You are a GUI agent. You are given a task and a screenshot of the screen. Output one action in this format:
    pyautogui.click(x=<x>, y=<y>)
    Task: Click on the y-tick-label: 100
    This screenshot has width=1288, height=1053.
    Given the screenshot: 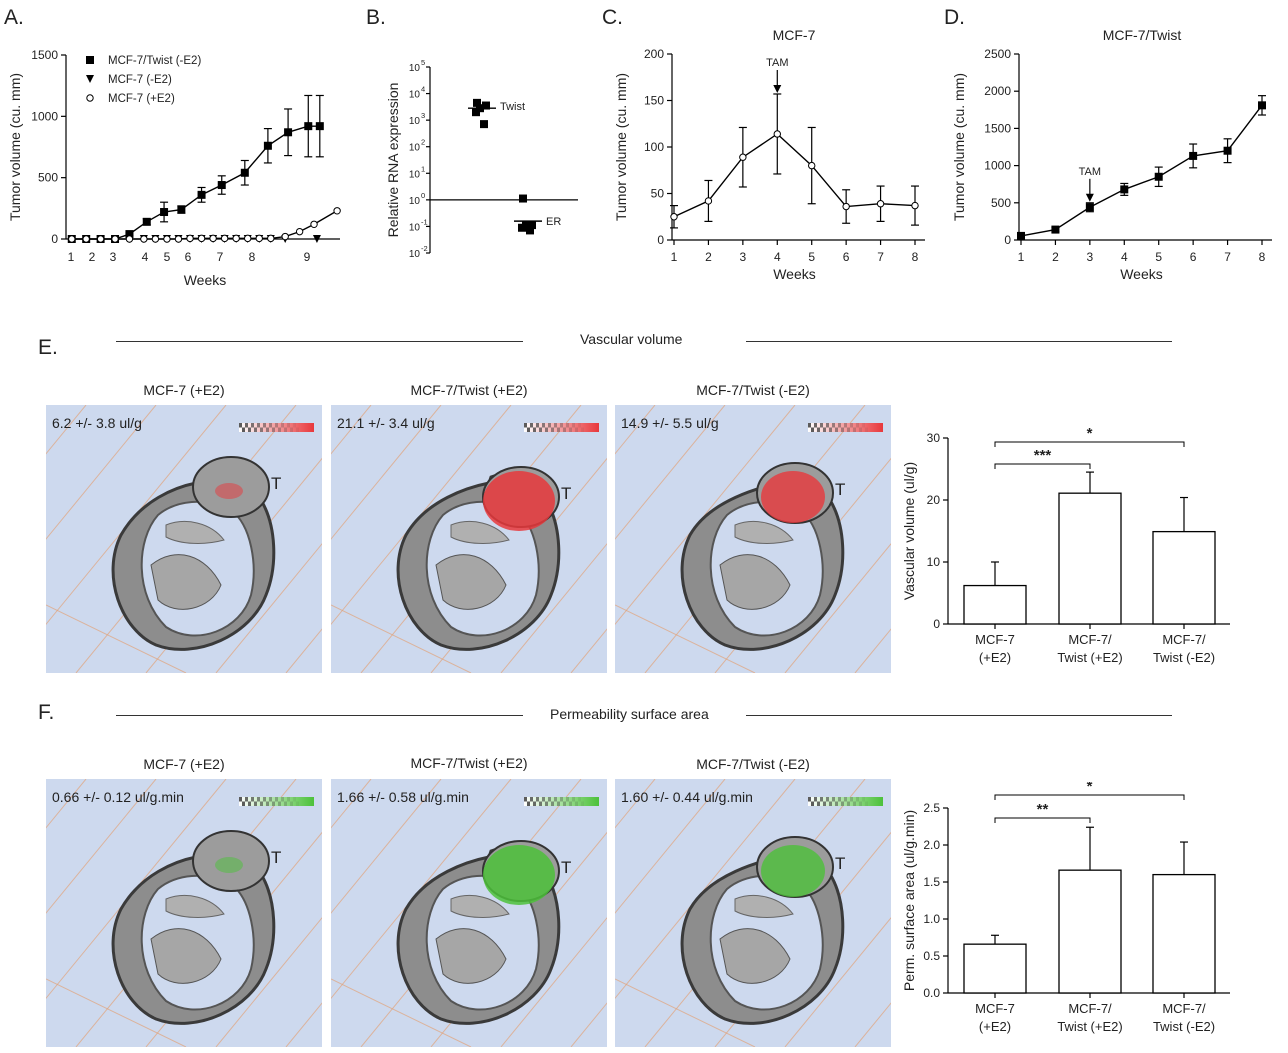 What is the action you would take?
    pyautogui.click(x=654, y=147)
    